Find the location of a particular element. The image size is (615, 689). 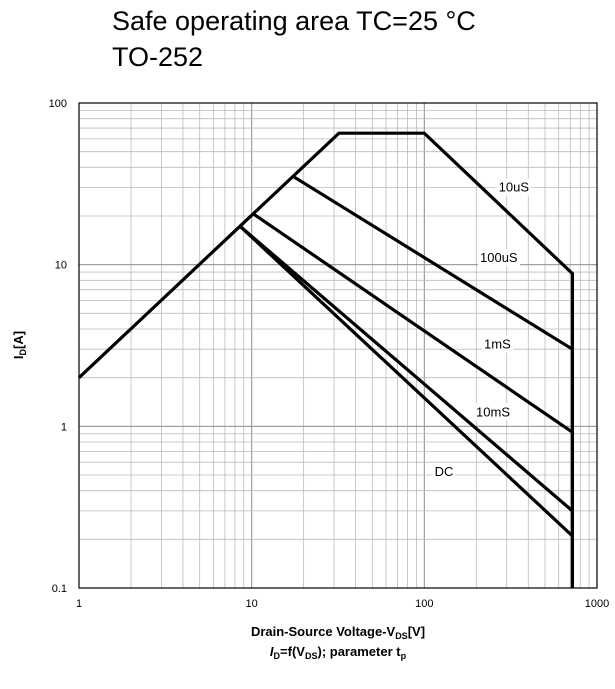

curve-label-10us: 10uS is located at coordinates (514, 187).